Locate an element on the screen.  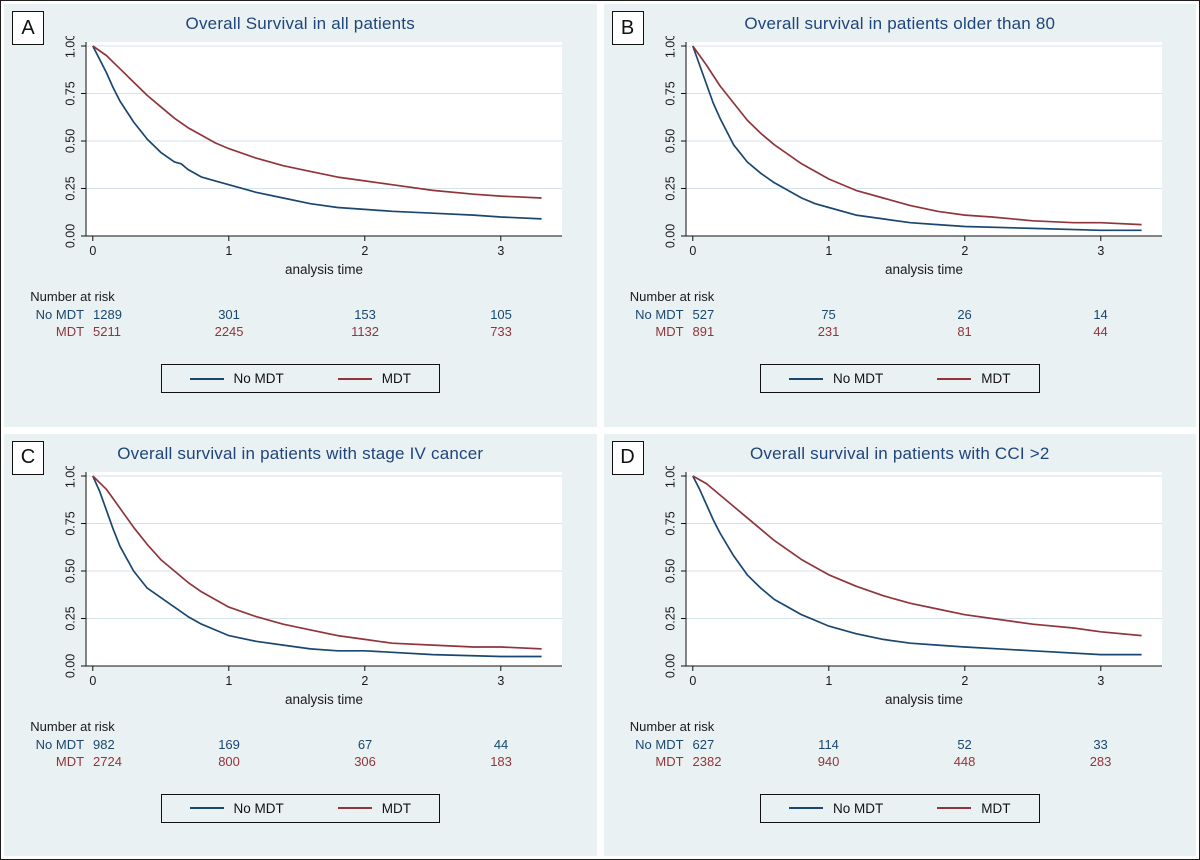
risk-value: 231 is located at coordinates (828, 331).